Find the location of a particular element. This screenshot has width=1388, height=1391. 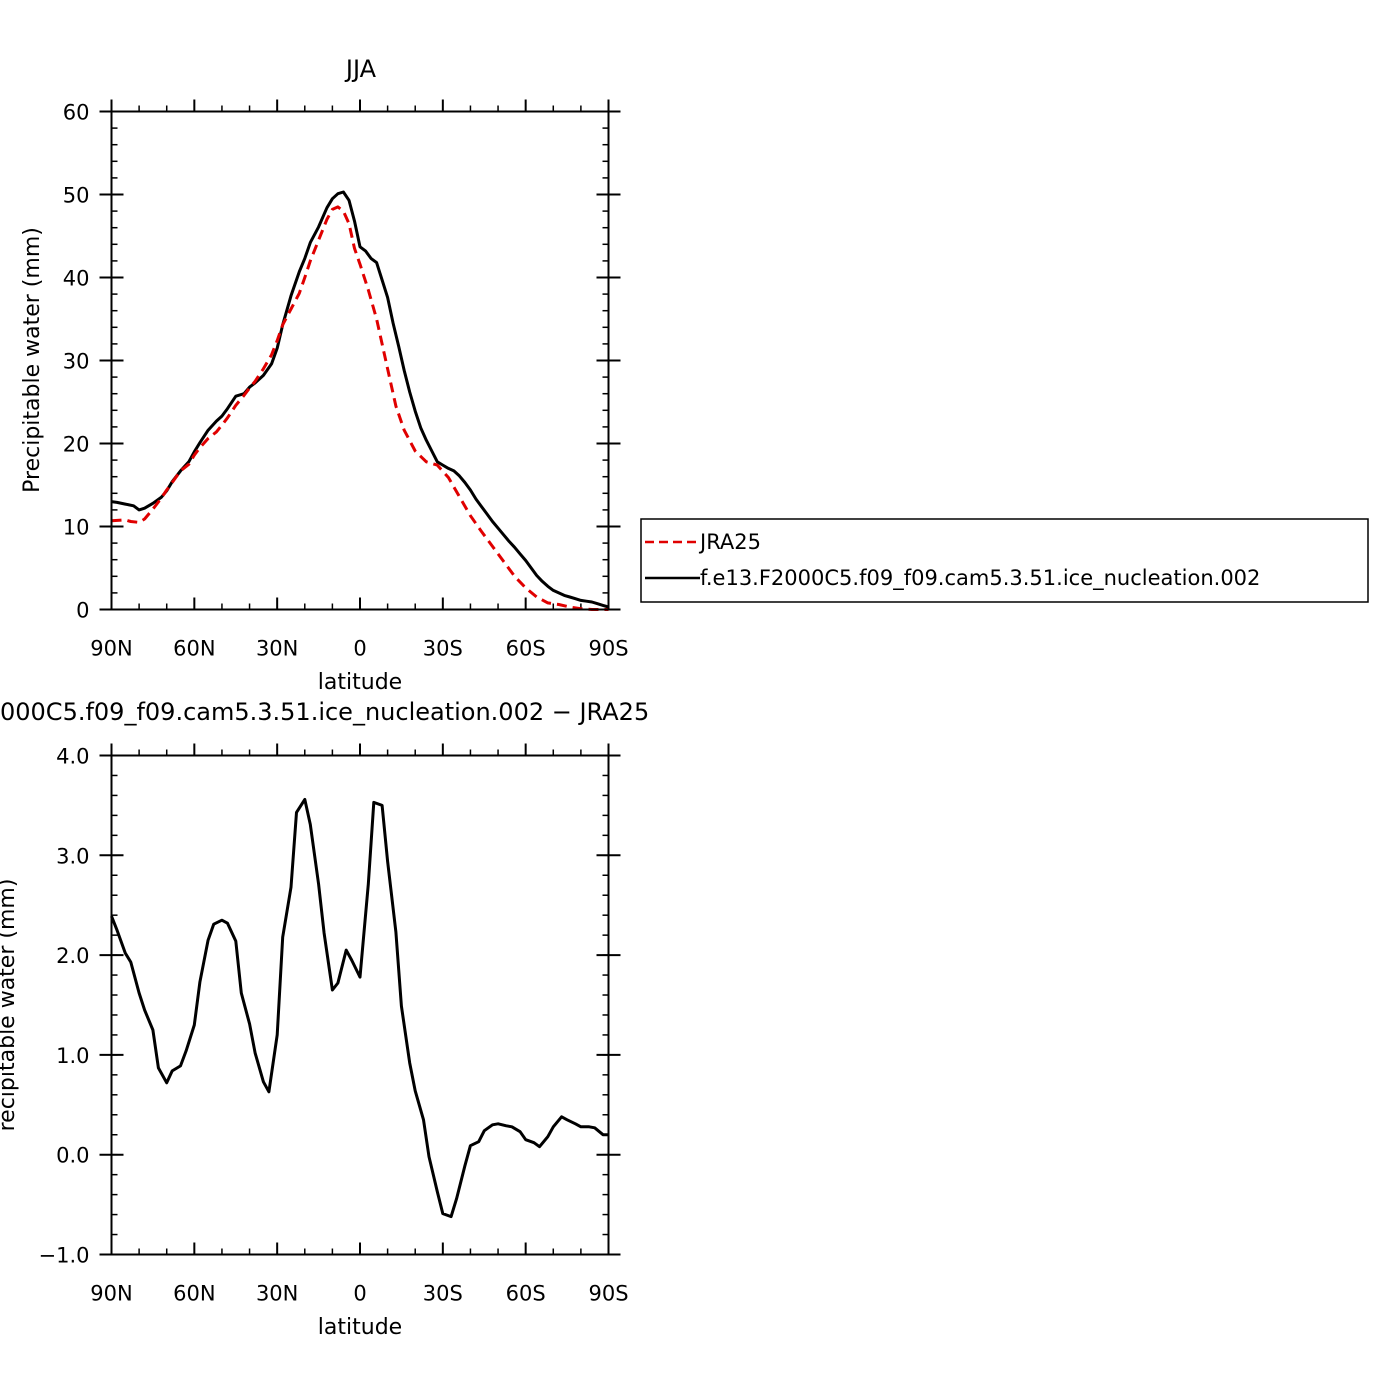

bottom-x-tick-label: 60S is located at coordinates (526, 1294).